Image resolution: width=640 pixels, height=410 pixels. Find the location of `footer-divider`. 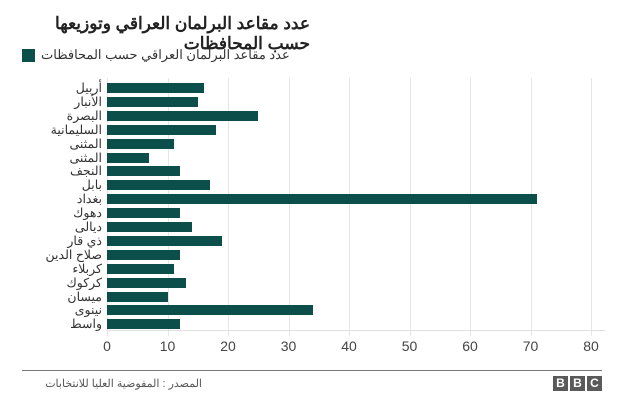

footer-divider is located at coordinates (312, 370).